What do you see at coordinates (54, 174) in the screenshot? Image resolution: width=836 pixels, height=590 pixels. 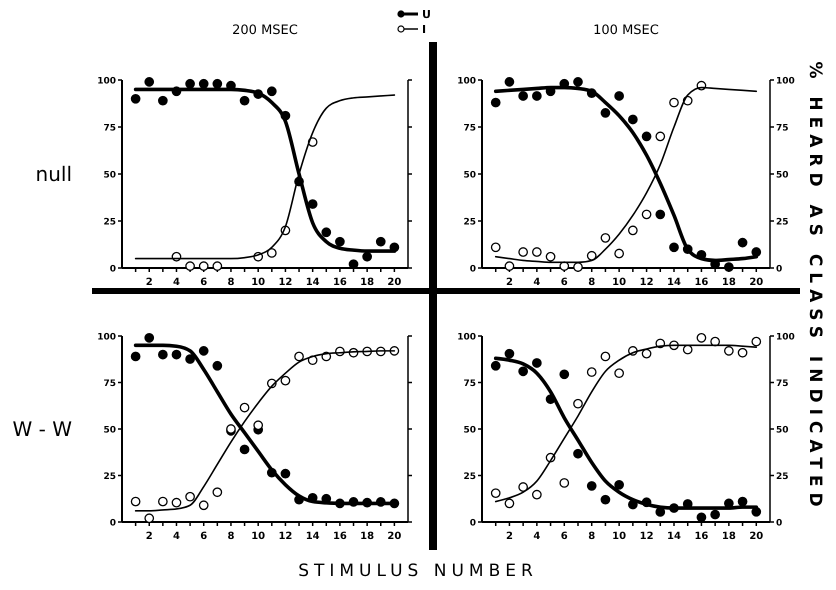 I see `y-axis-title: null` at bounding box center [54, 174].